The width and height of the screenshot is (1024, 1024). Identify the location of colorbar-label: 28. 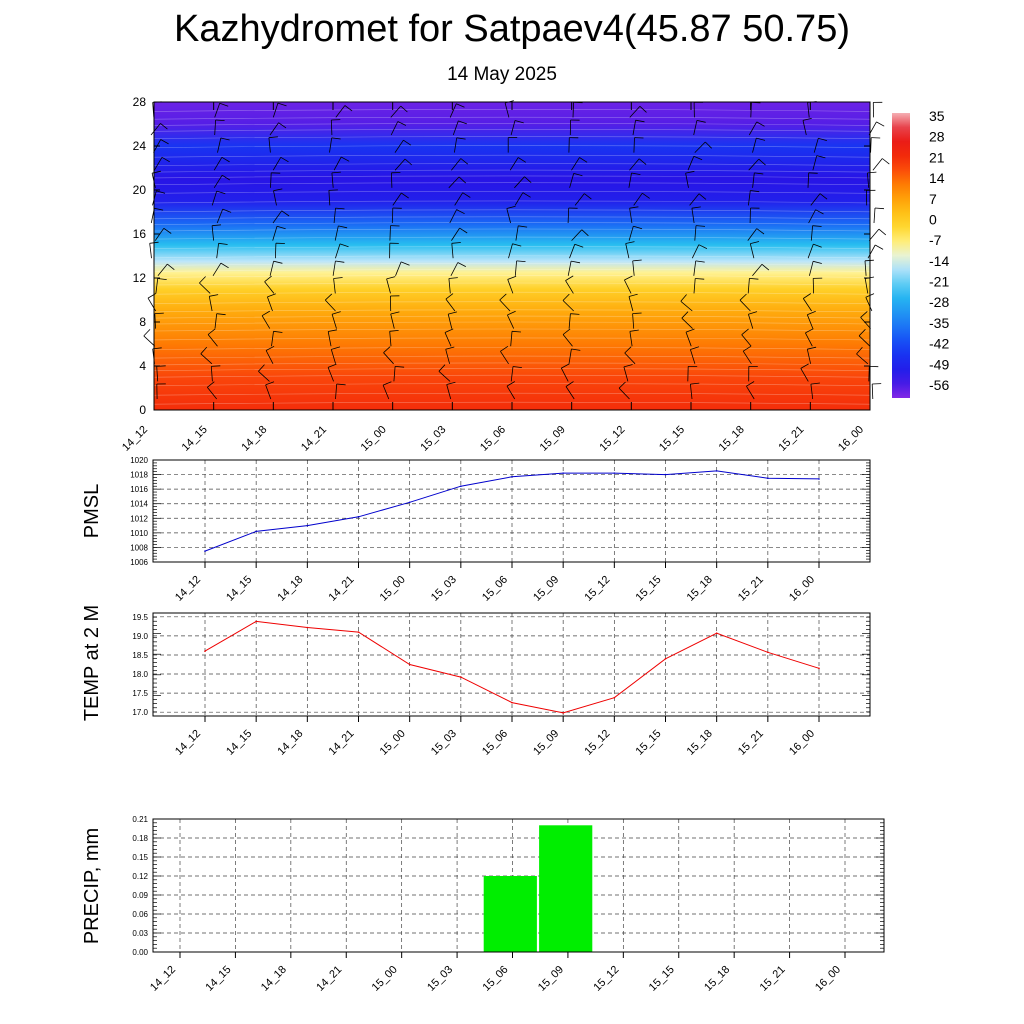
(937, 137).